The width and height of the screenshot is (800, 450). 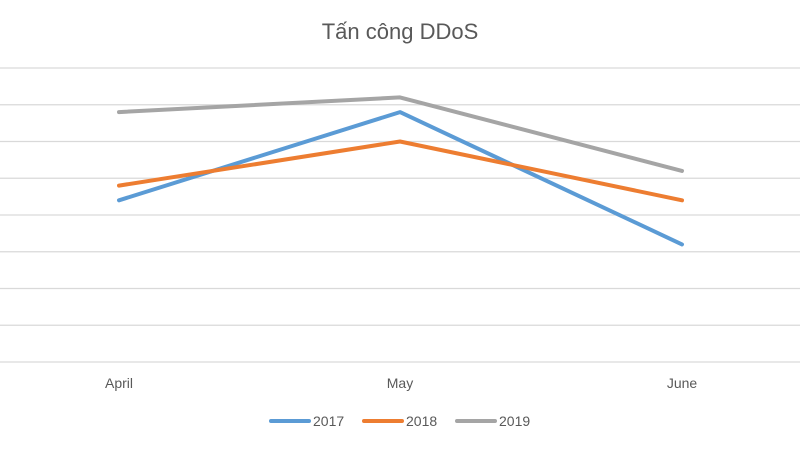 I want to click on x-tick-label: April, so click(x=119, y=383).